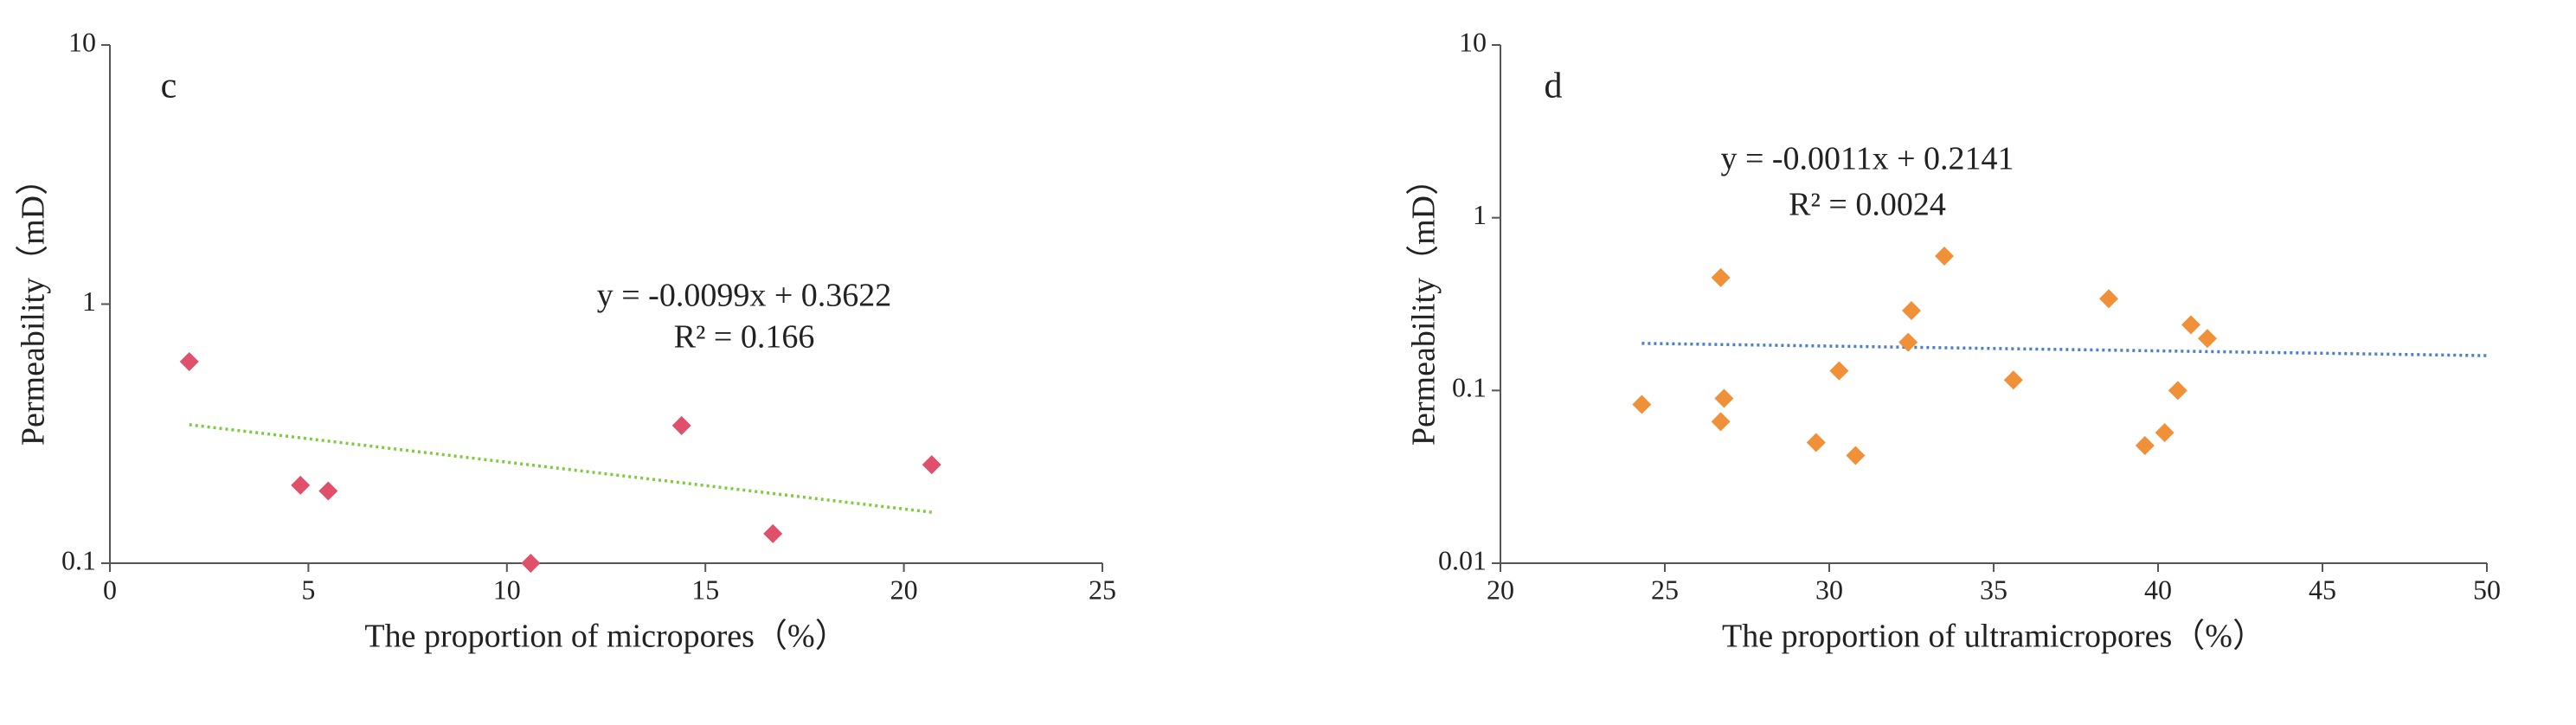  What do you see at coordinates (308, 589) in the screenshot?
I see `x-tick-label: 5` at bounding box center [308, 589].